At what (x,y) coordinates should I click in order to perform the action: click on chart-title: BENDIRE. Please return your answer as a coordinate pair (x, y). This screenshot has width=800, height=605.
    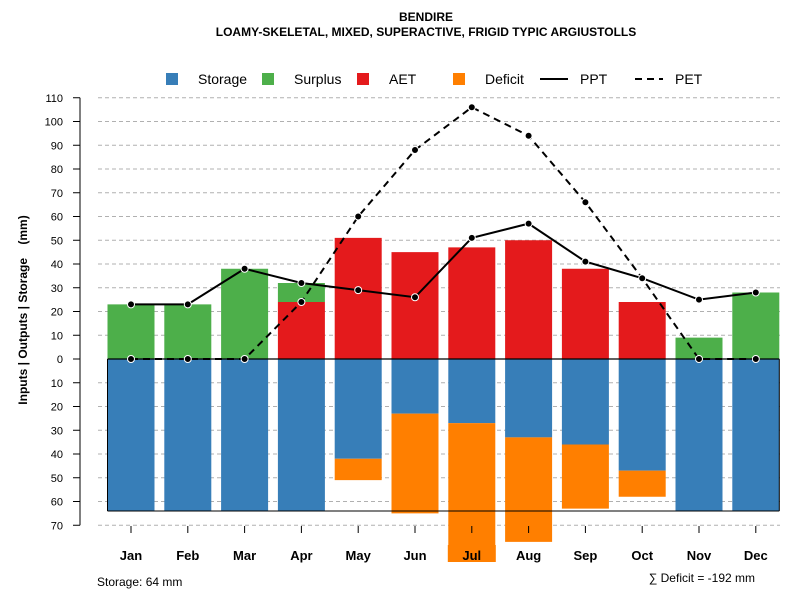
    Looking at the image, I should click on (426, 17).